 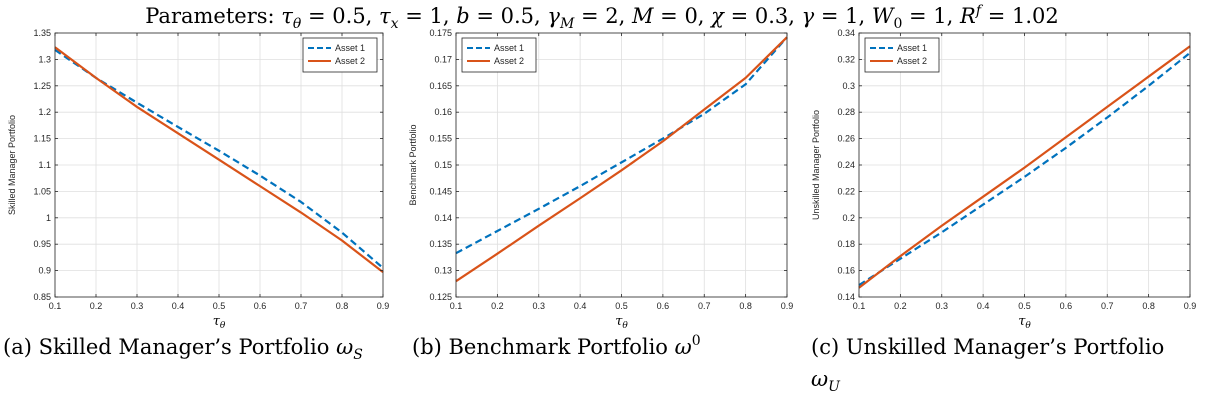 I want to click on y-tick-label: 0.26, so click(x=846, y=139).